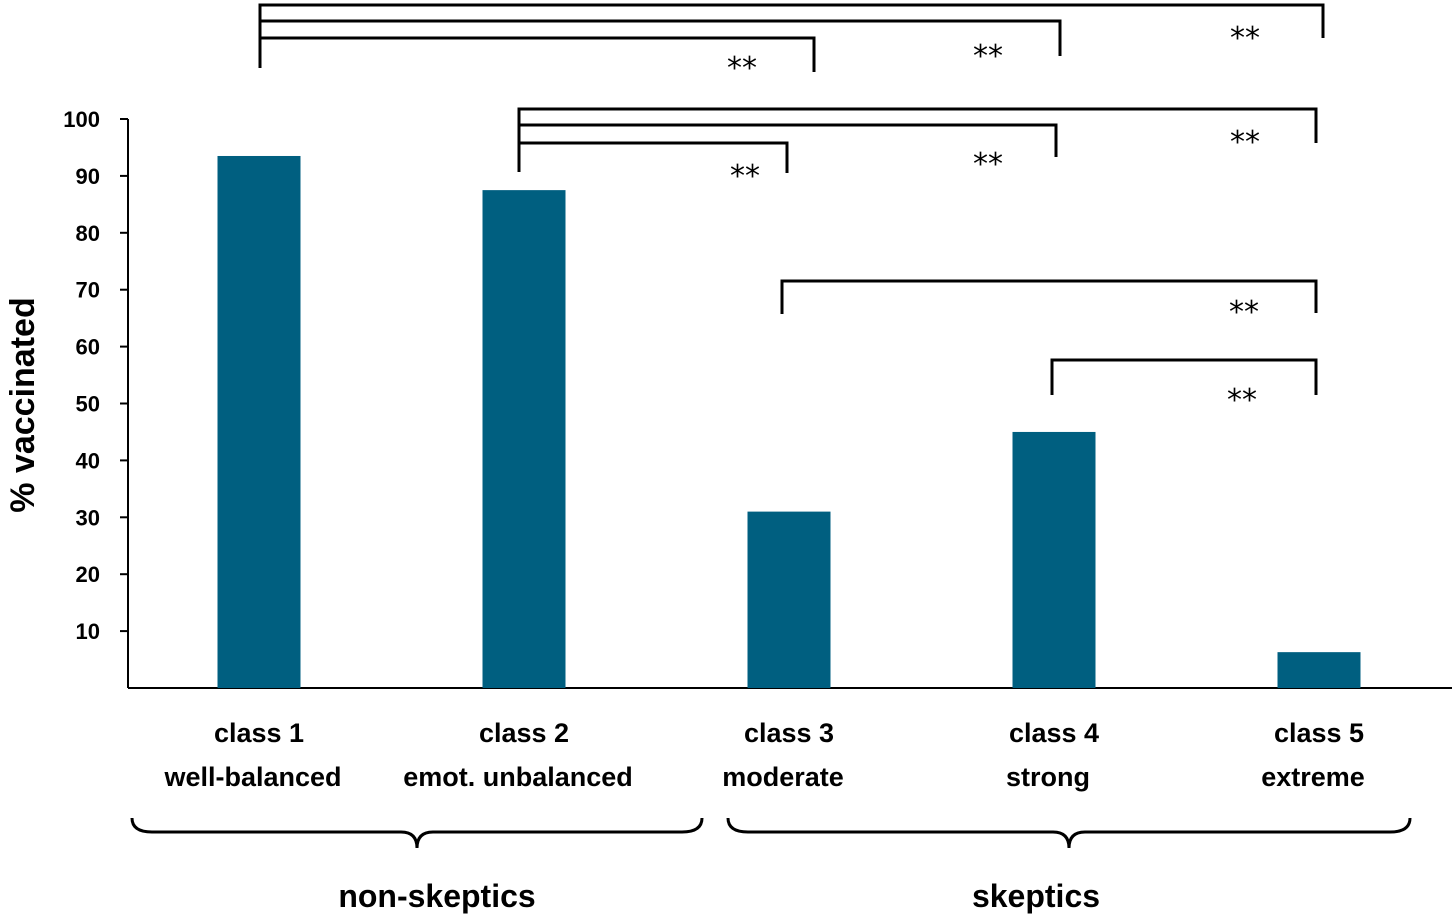 Image resolution: width=1456 pixels, height=918 pixels. What do you see at coordinates (518, 777) in the screenshot?
I see `x-category-sublabel: emot. unbalanced` at bounding box center [518, 777].